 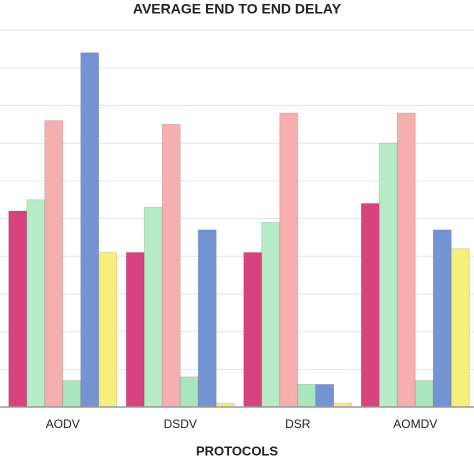 I want to click on x-tick-label: AODV, so click(x=63, y=424).